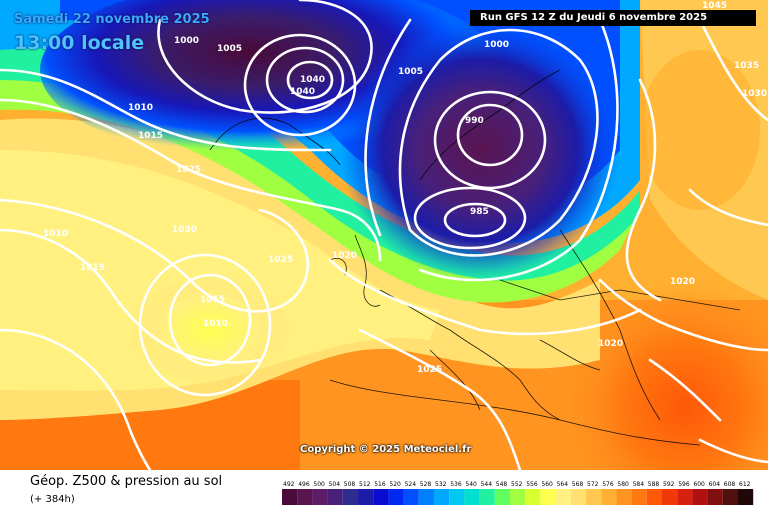 The image size is (768, 512). What do you see at coordinates (112, 19) in the screenshot?
I see `forecast-date: Samedi 22 novembre 2025` at bounding box center [112, 19].